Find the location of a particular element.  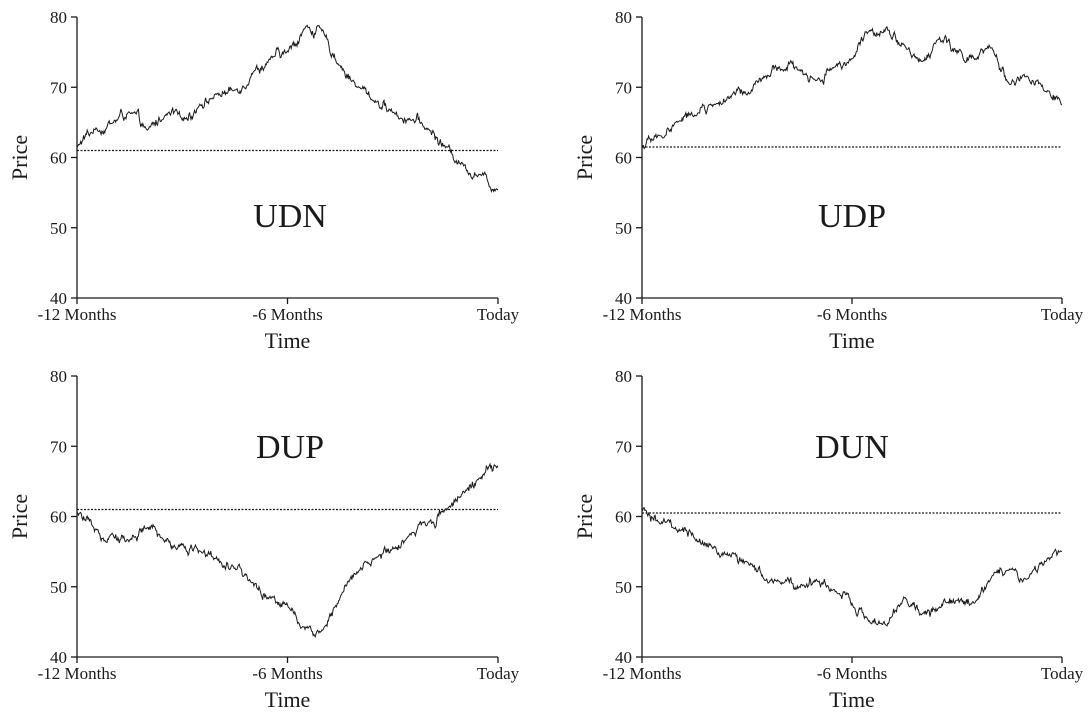

panel-label-dun: DUN is located at coordinates (852, 447).